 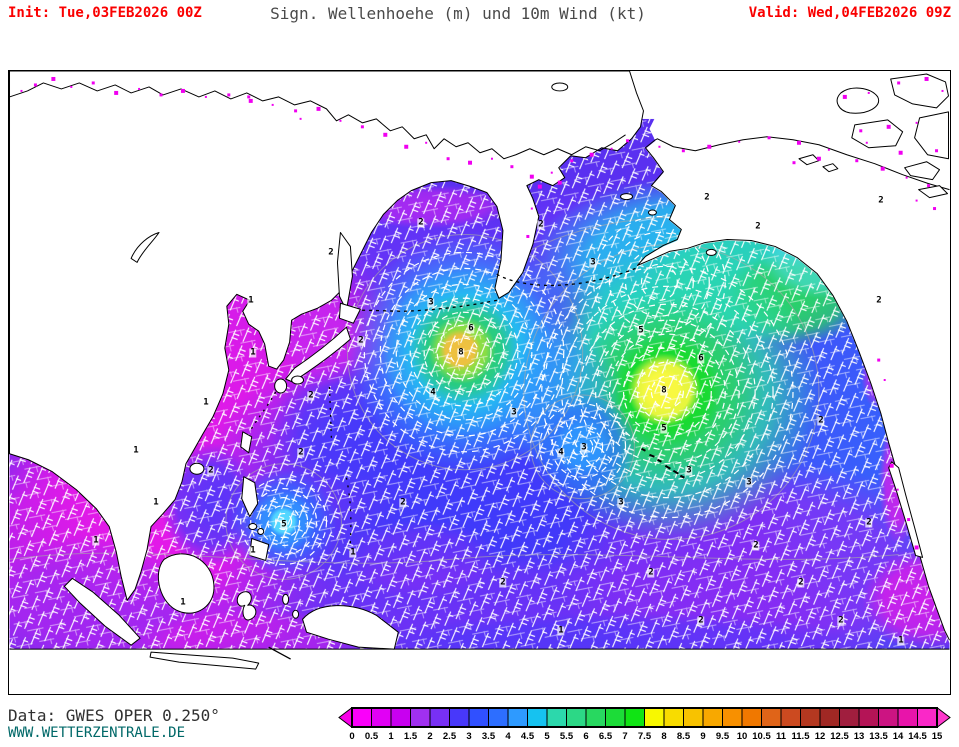 What do you see at coordinates (246, 606) in the screenshot?
I see `island-sulawesi` at bounding box center [246, 606].